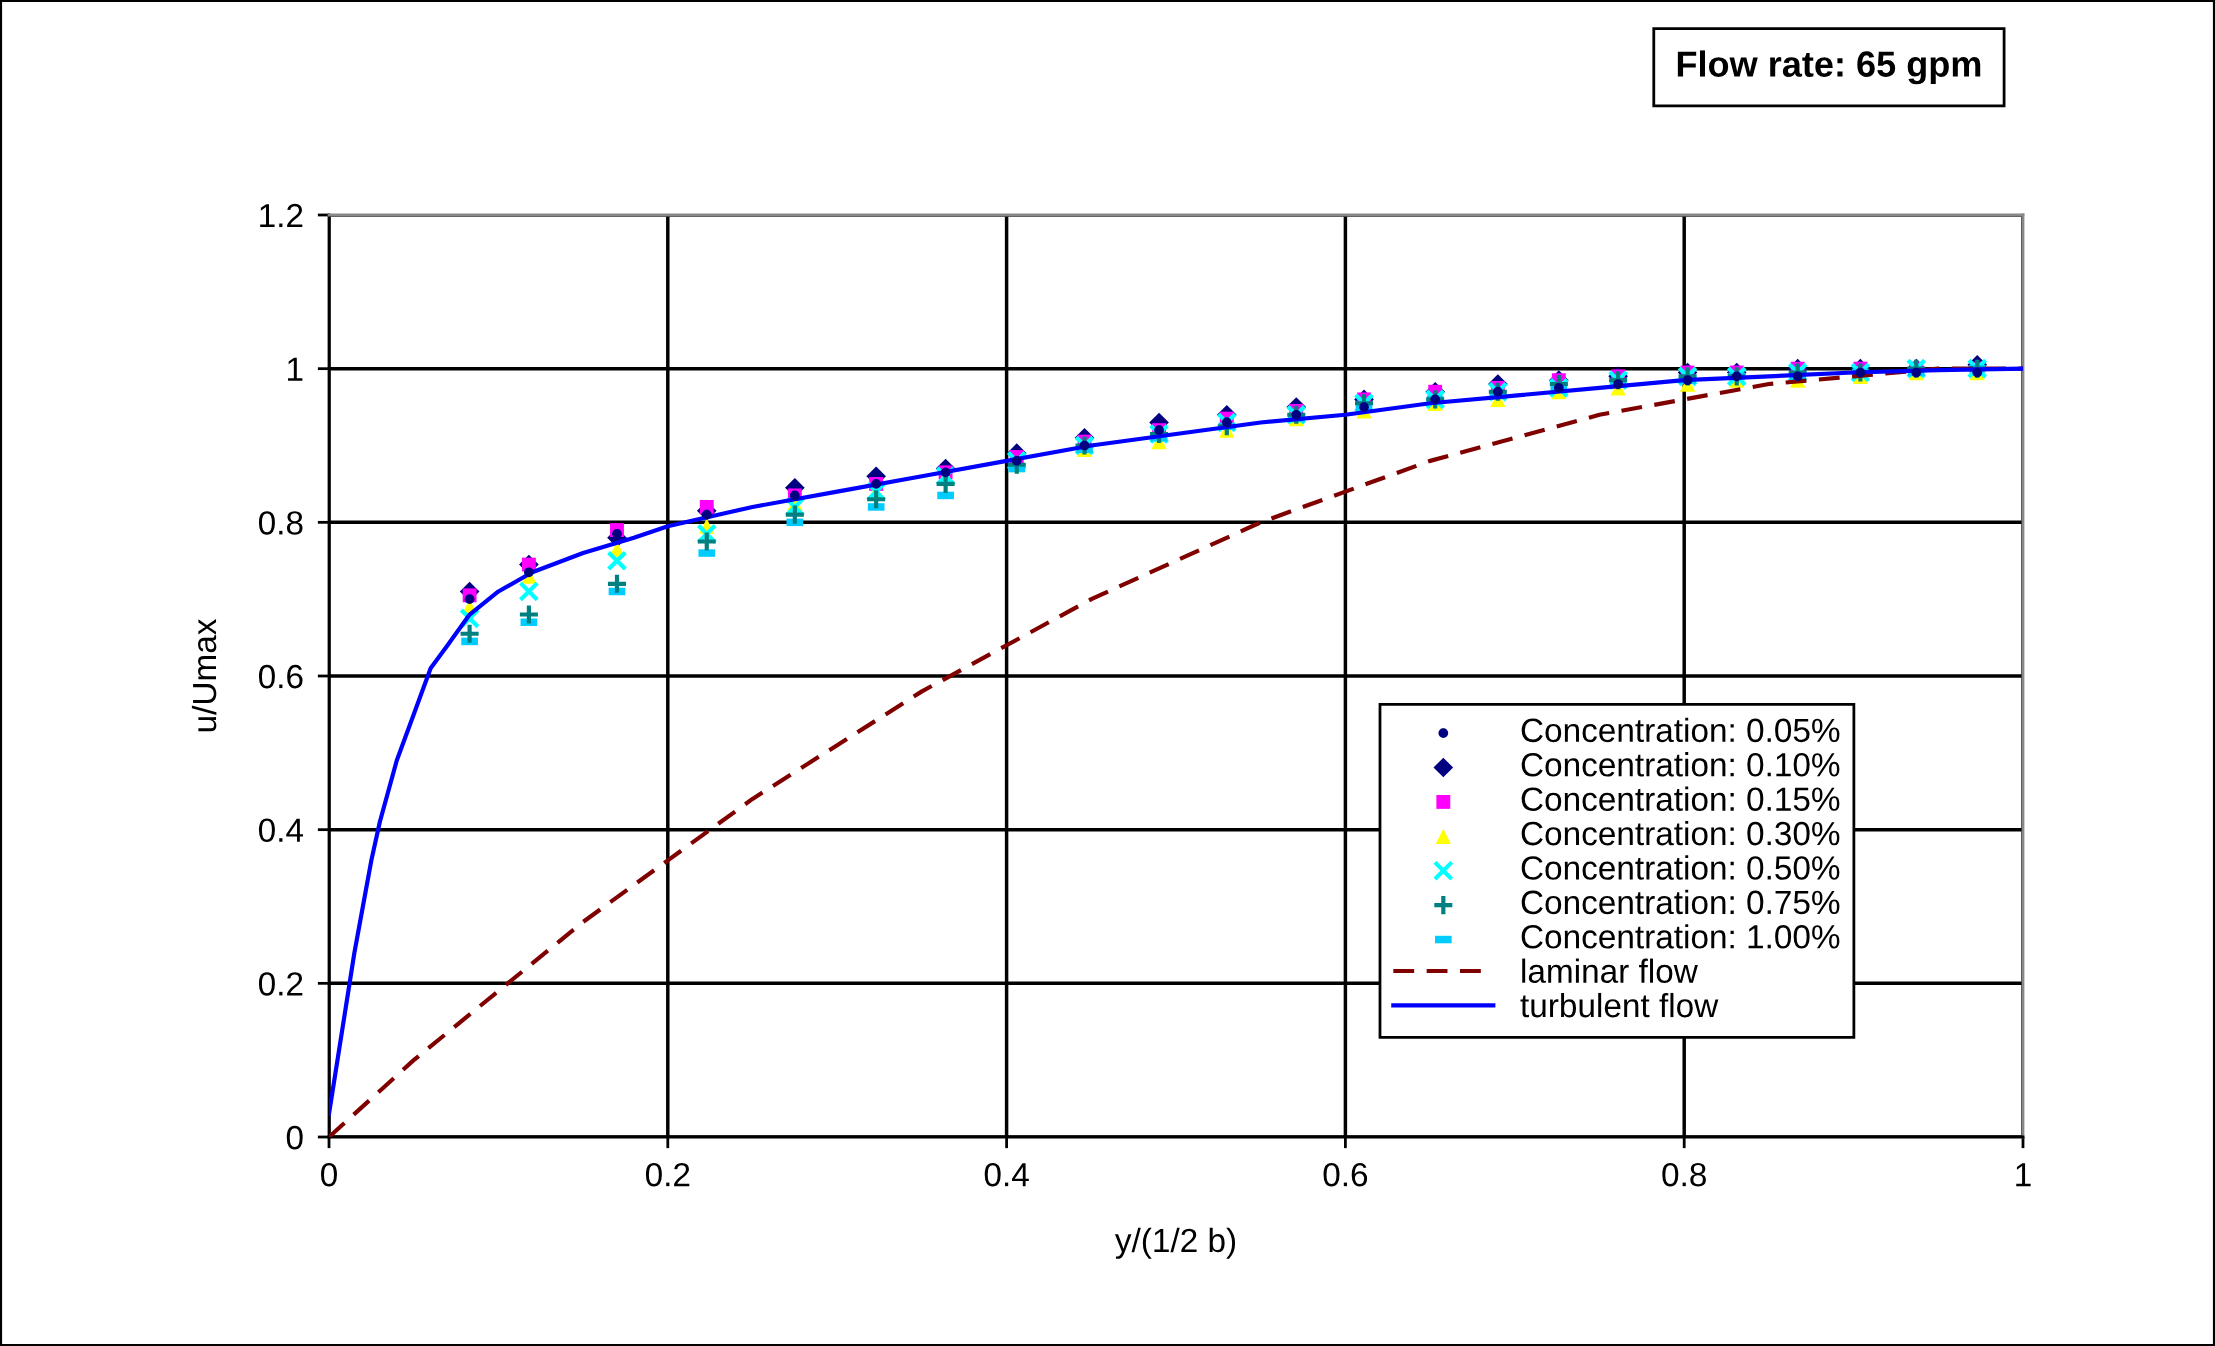  What do you see at coordinates (1680, 730) in the screenshot?
I see `legend-label: Concentration: 0.05%` at bounding box center [1680, 730].